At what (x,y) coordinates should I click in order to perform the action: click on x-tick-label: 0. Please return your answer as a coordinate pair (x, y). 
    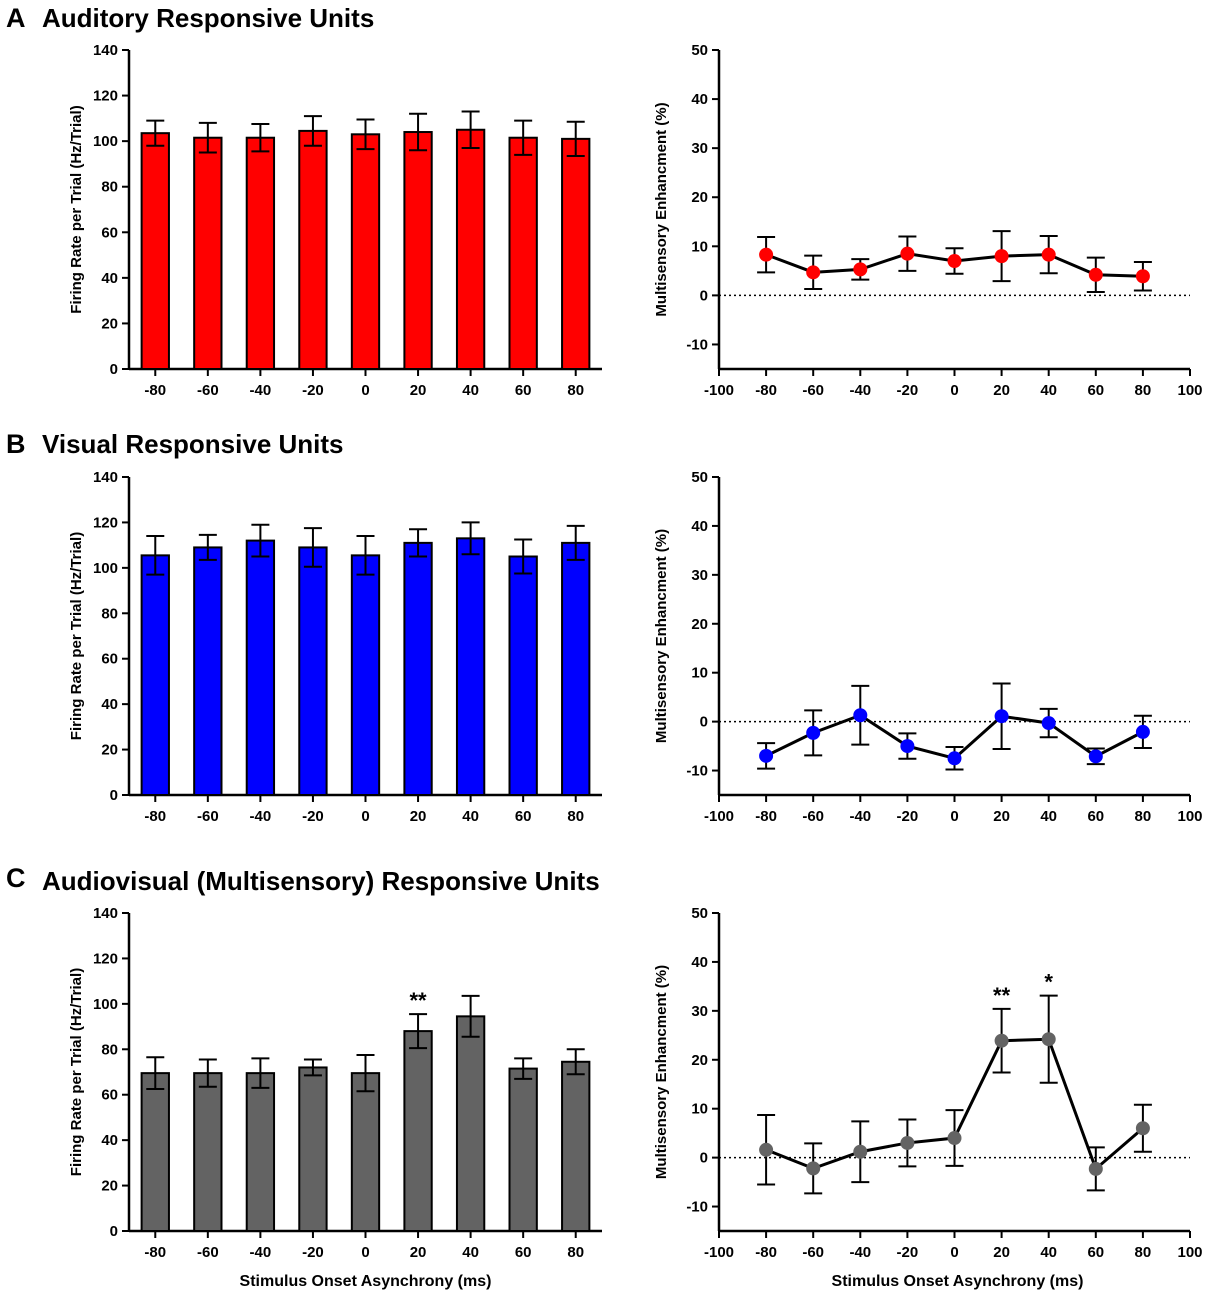
    Looking at the image, I should click on (365, 390).